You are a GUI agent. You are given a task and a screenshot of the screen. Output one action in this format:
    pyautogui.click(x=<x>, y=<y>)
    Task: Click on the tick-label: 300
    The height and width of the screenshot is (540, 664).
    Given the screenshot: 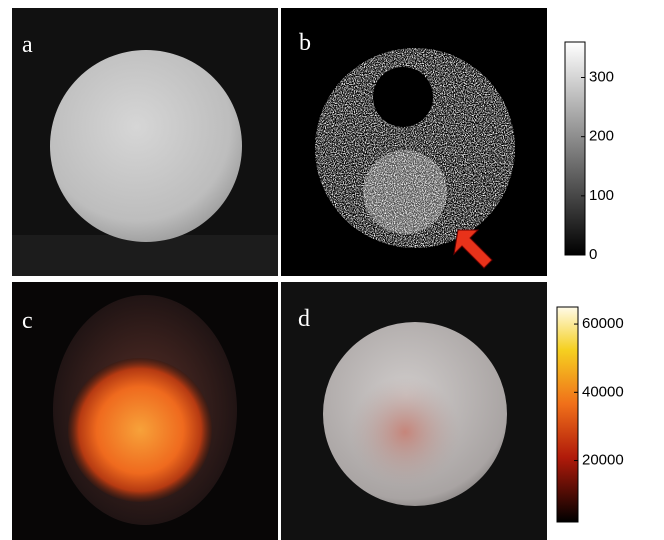 What is the action you would take?
    pyautogui.click(x=601, y=76)
    